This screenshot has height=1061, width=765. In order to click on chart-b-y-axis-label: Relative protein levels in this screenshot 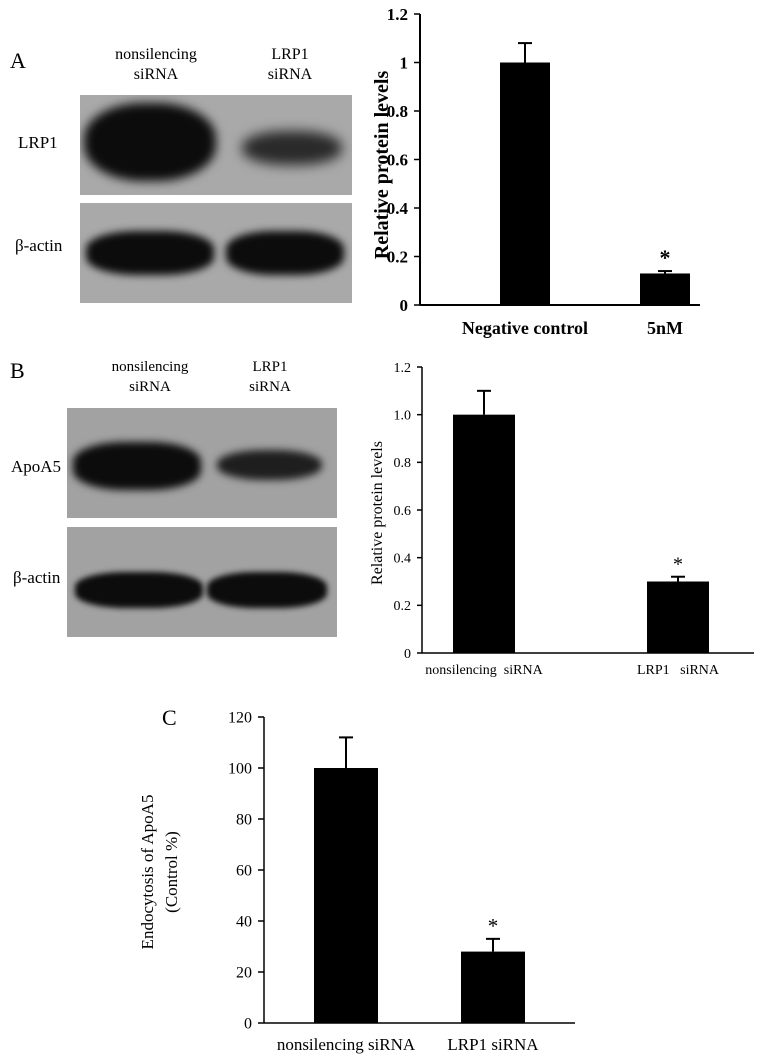, I will do `click(377, 513)`.